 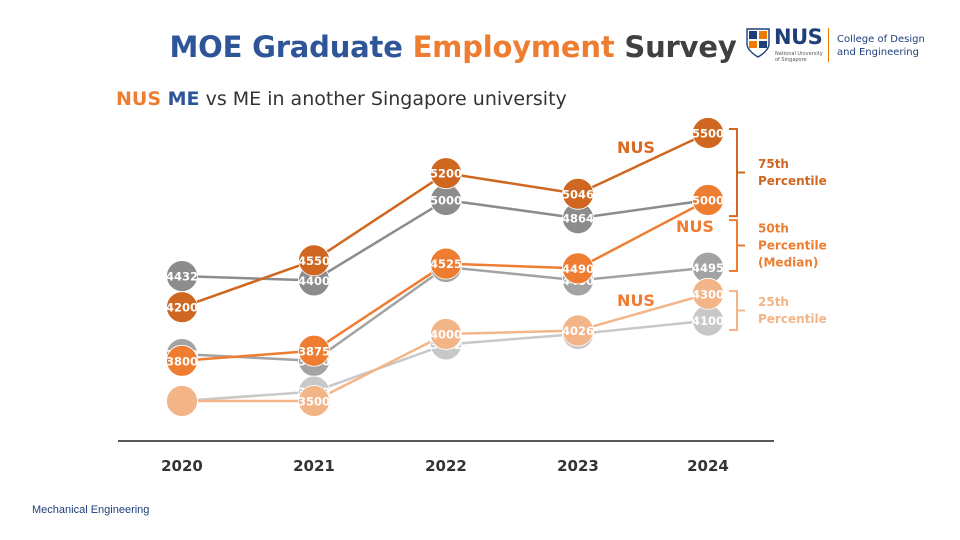 What do you see at coordinates (792, 319) in the screenshot?
I see `percentile-label-2-1: Percentile` at bounding box center [792, 319].